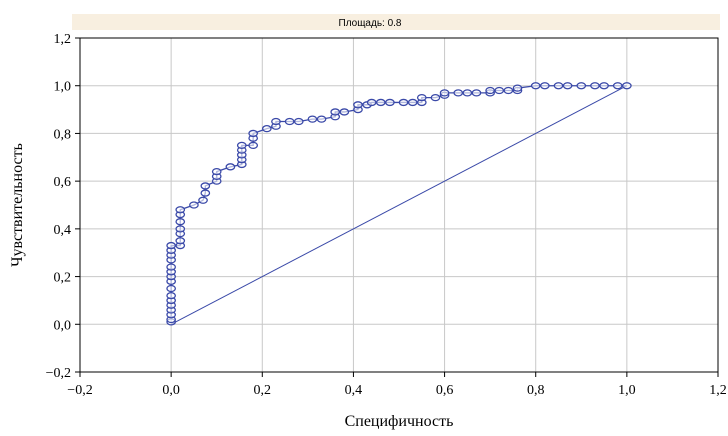 The height and width of the screenshot is (436, 728). Describe the element at coordinates (399, 421) in the screenshot. I see `x-axis-title: Специфичность` at that location.